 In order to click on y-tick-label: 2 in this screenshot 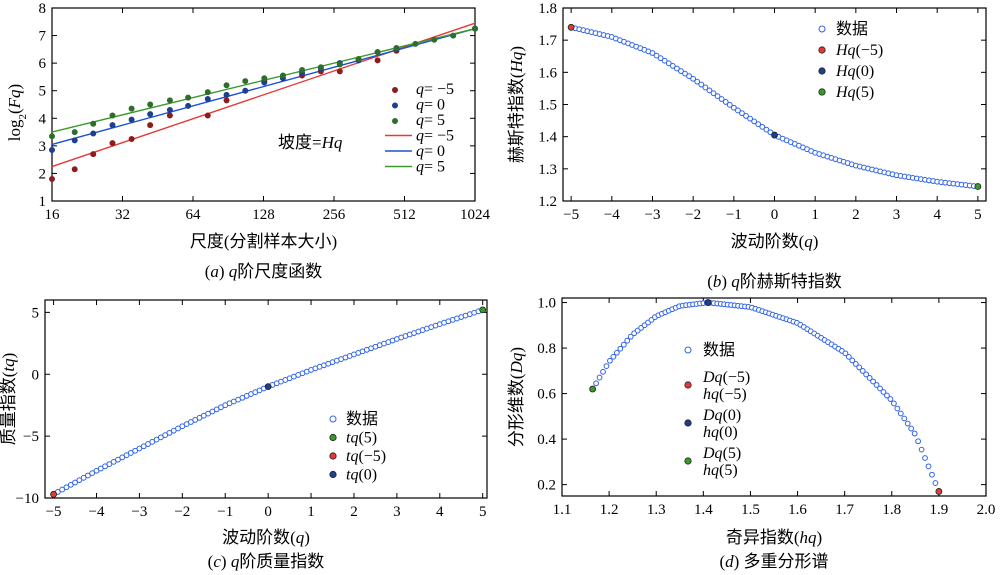, I will do `click(43, 174)`.